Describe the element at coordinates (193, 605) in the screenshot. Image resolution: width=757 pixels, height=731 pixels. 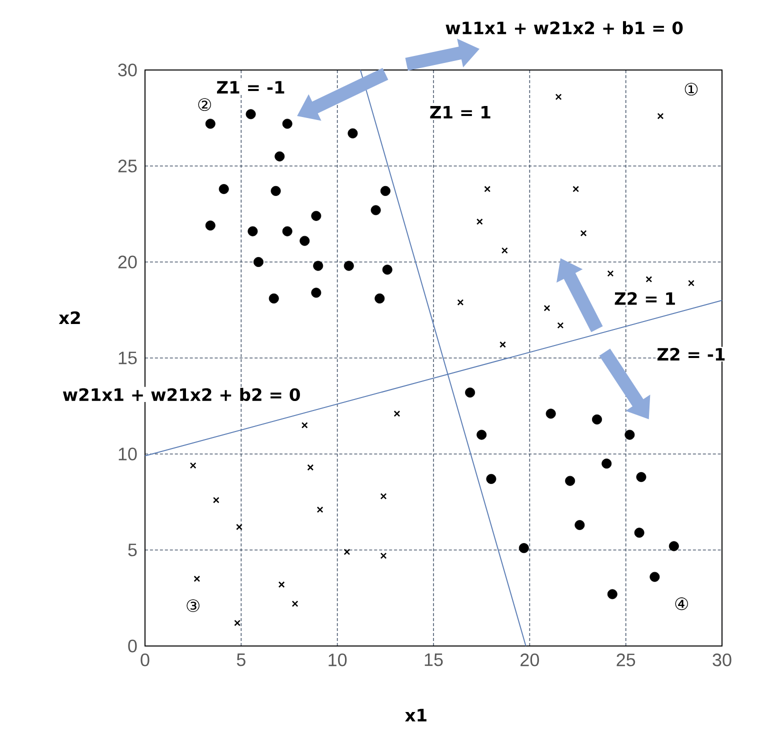
I see `annotation: ③` at that location.